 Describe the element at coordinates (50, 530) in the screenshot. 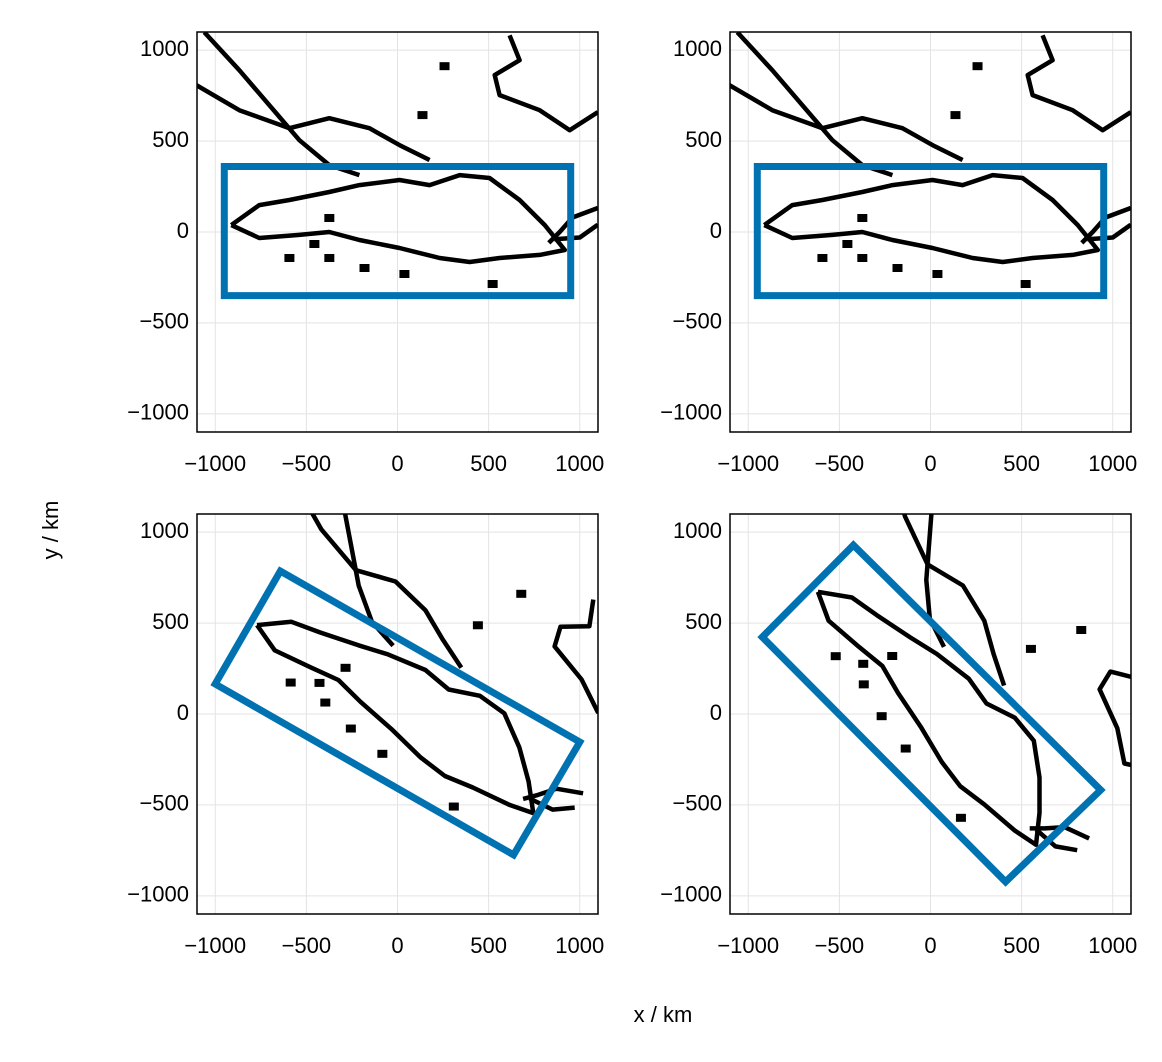

I see `y-axis-label: y / km` at that location.